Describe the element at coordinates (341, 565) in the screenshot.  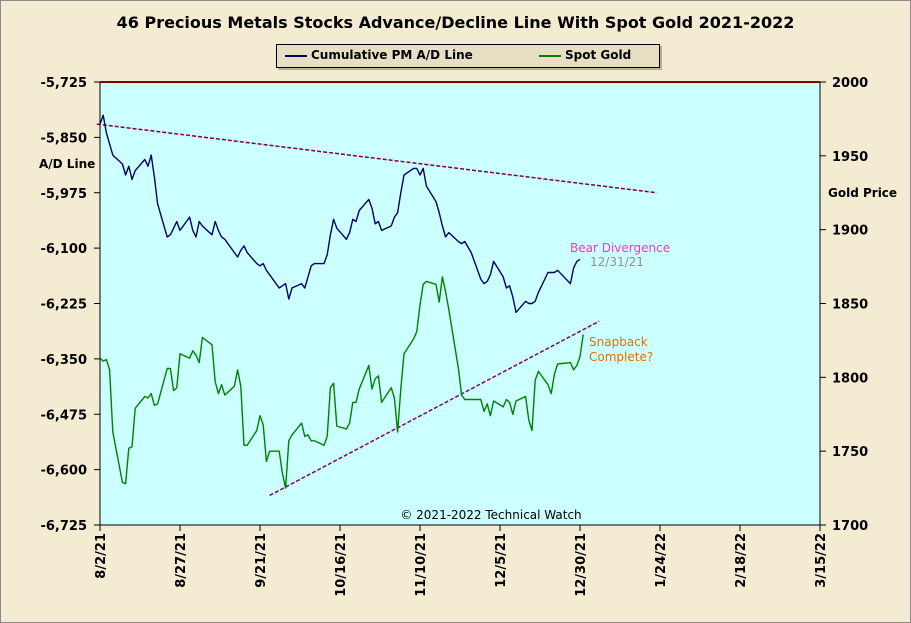
I see `x-tick-label: 10/16/21` at that location.